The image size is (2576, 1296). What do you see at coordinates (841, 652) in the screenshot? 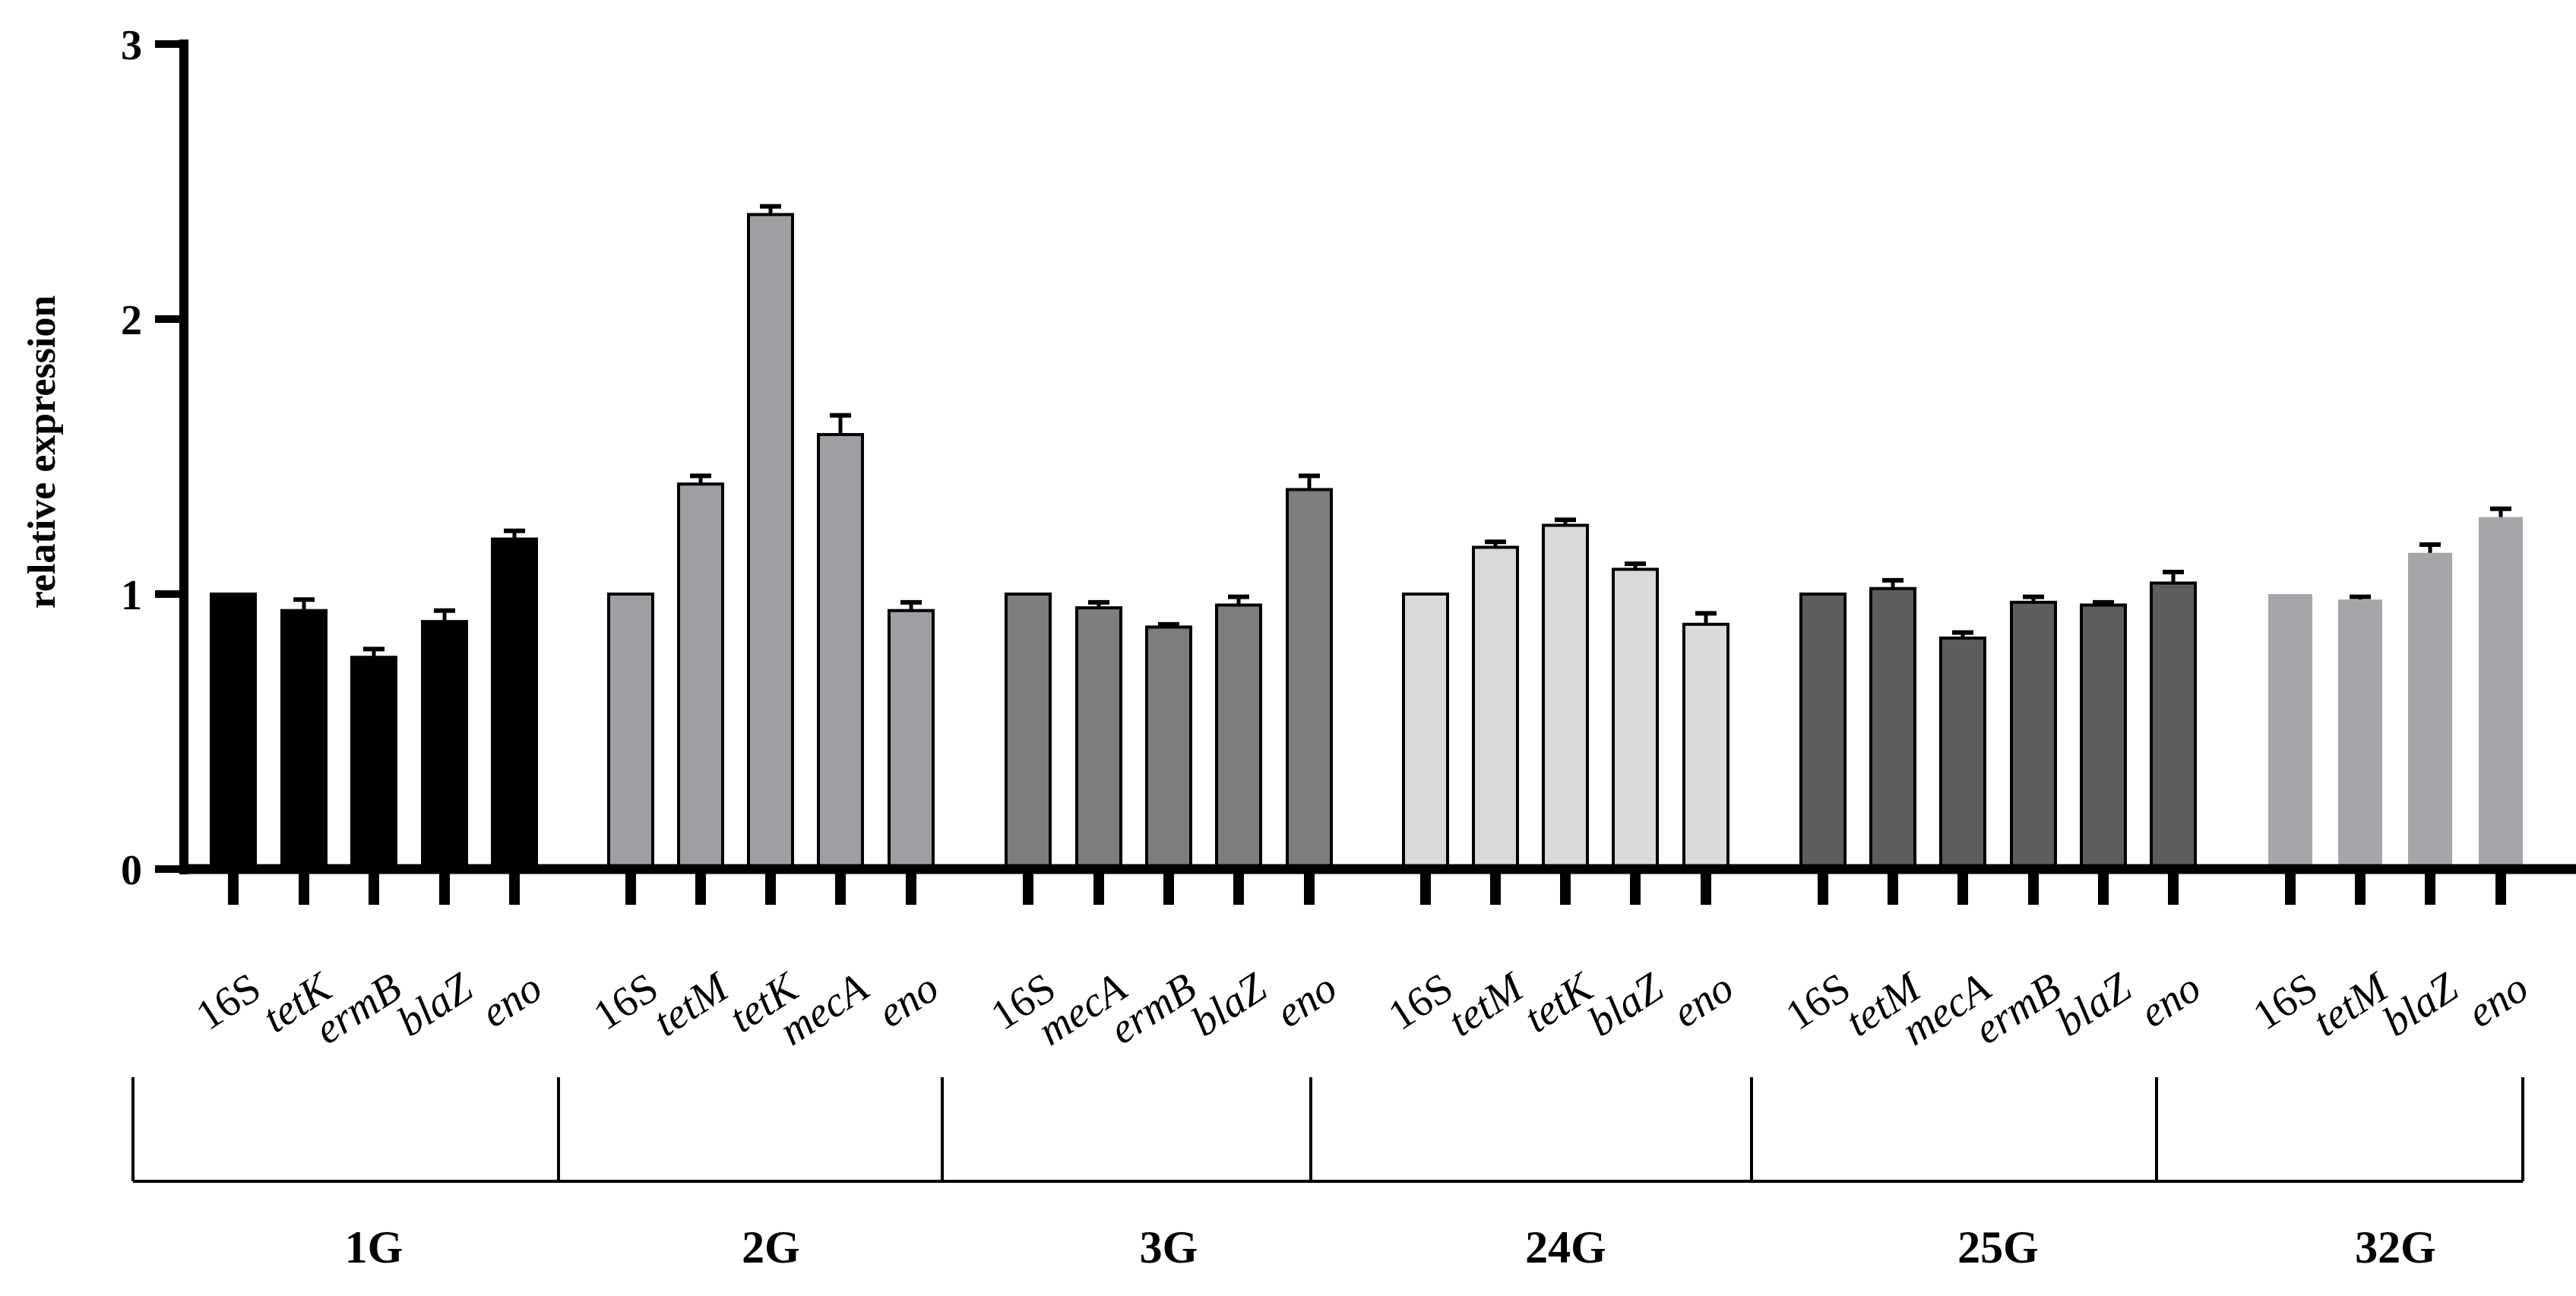
I see `bar-2G-mecA` at bounding box center [841, 652].